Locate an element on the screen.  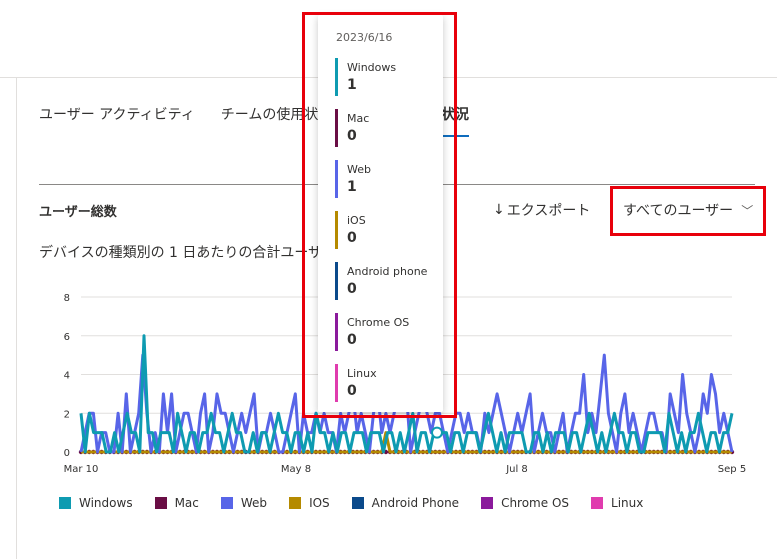
legend-item: Mac is located at coordinates (176, 503).